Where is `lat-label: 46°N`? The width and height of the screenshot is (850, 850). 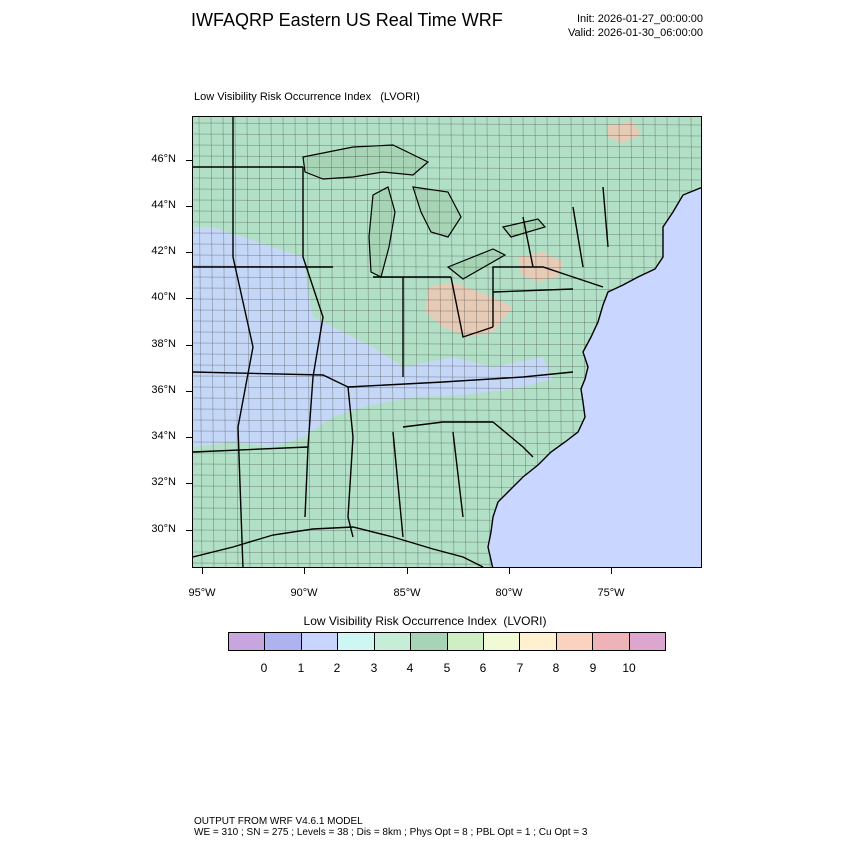
lat-label: 46°N is located at coordinates (163, 159).